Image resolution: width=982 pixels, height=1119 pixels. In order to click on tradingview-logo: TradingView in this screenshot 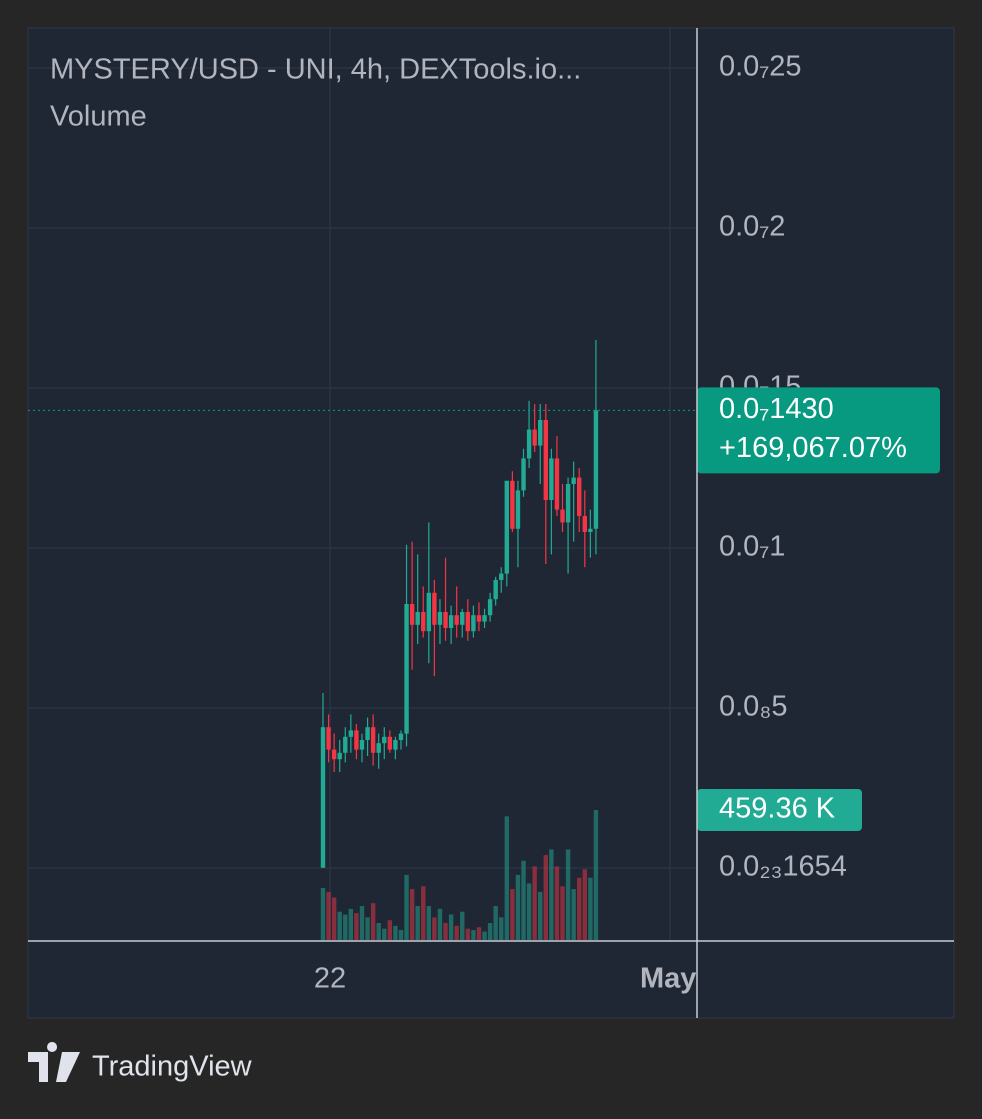, I will do `click(140, 1062)`.